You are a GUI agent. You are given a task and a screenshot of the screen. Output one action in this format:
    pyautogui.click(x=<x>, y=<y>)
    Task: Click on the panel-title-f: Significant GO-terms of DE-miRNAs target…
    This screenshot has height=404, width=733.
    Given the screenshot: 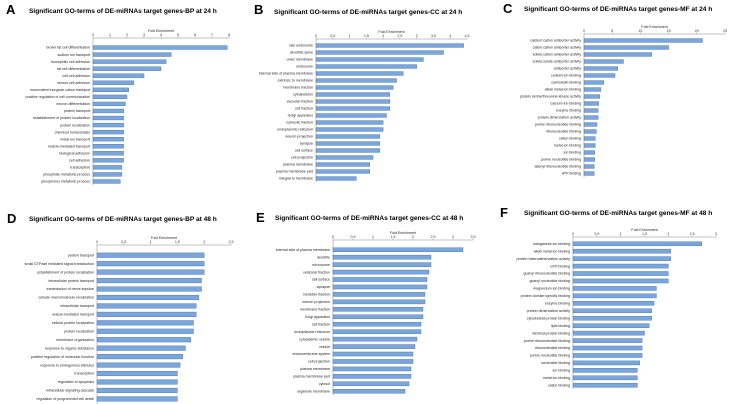 What is the action you would take?
    pyautogui.click(x=618, y=213)
    